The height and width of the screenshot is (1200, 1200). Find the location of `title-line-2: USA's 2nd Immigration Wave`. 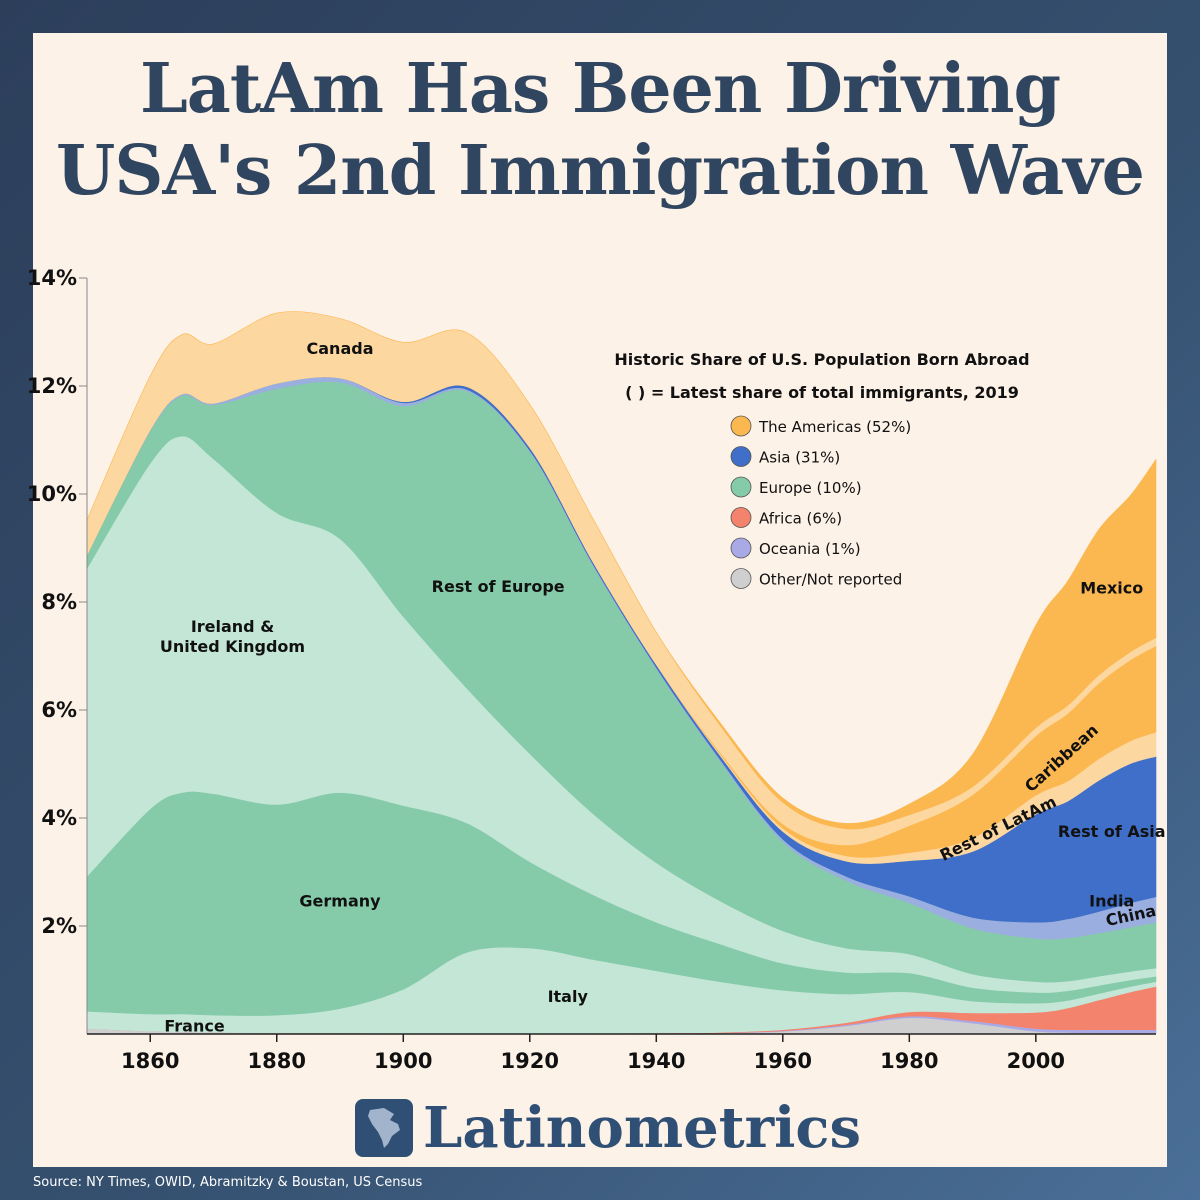

title-line-2: USA's 2nd Immigration Wave is located at coordinates (600, 171).